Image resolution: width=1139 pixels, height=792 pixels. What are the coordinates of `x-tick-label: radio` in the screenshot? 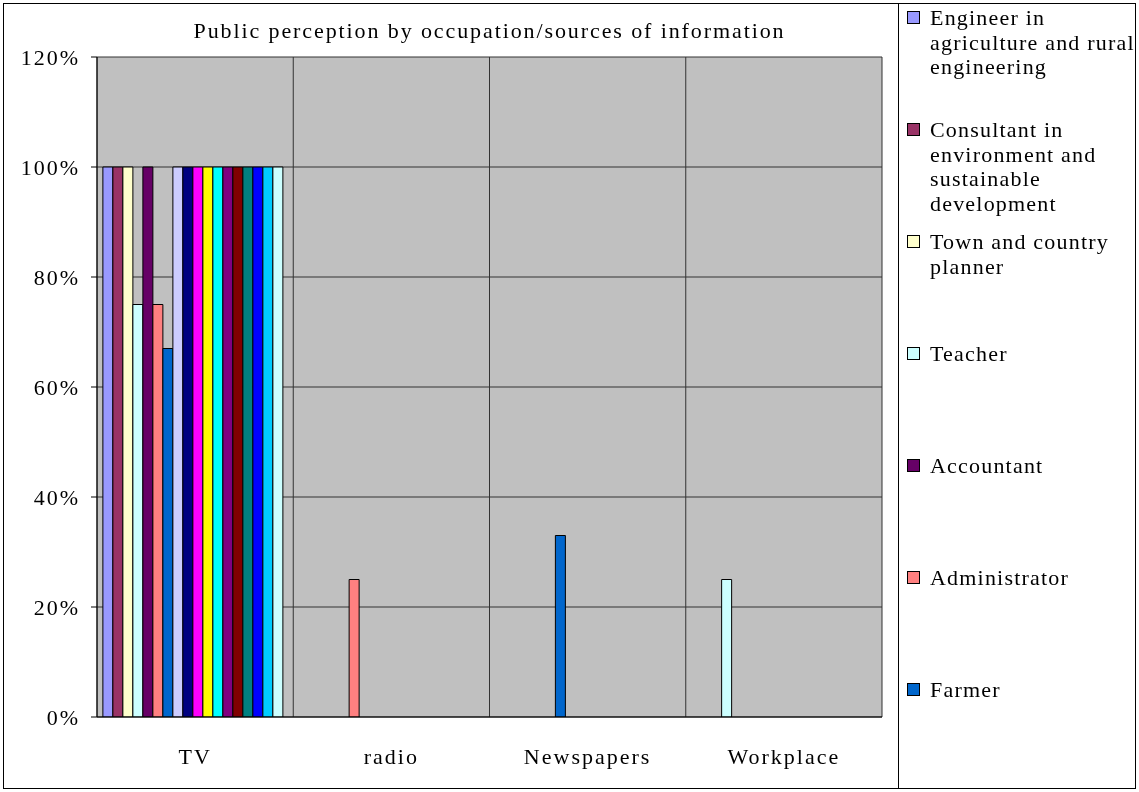 It's located at (391, 756).